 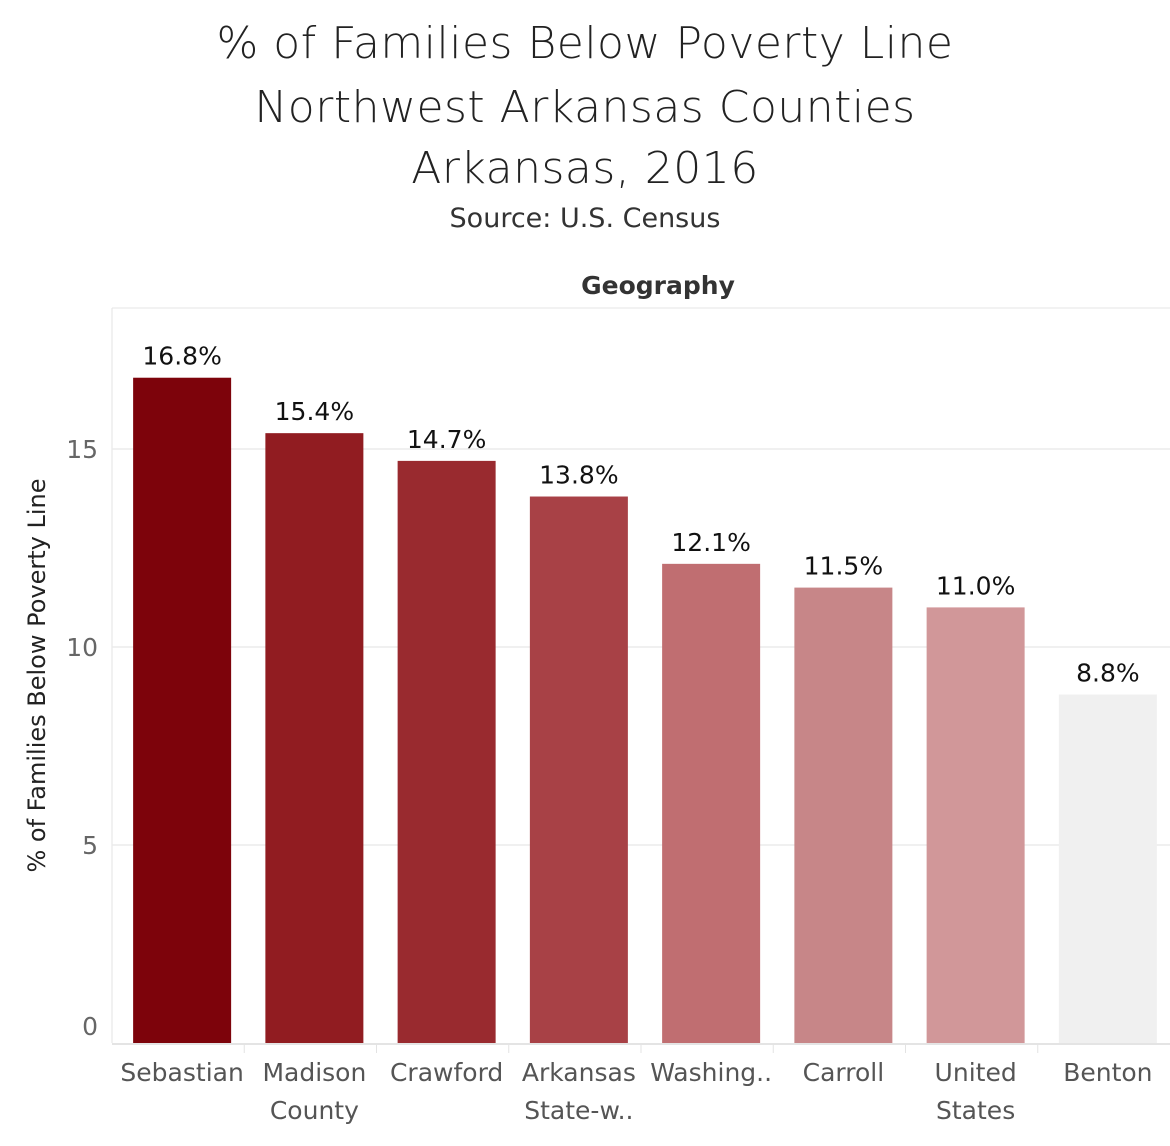 What do you see at coordinates (578, 475) in the screenshot?
I see `data-label: 13.8%` at bounding box center [578, 475].